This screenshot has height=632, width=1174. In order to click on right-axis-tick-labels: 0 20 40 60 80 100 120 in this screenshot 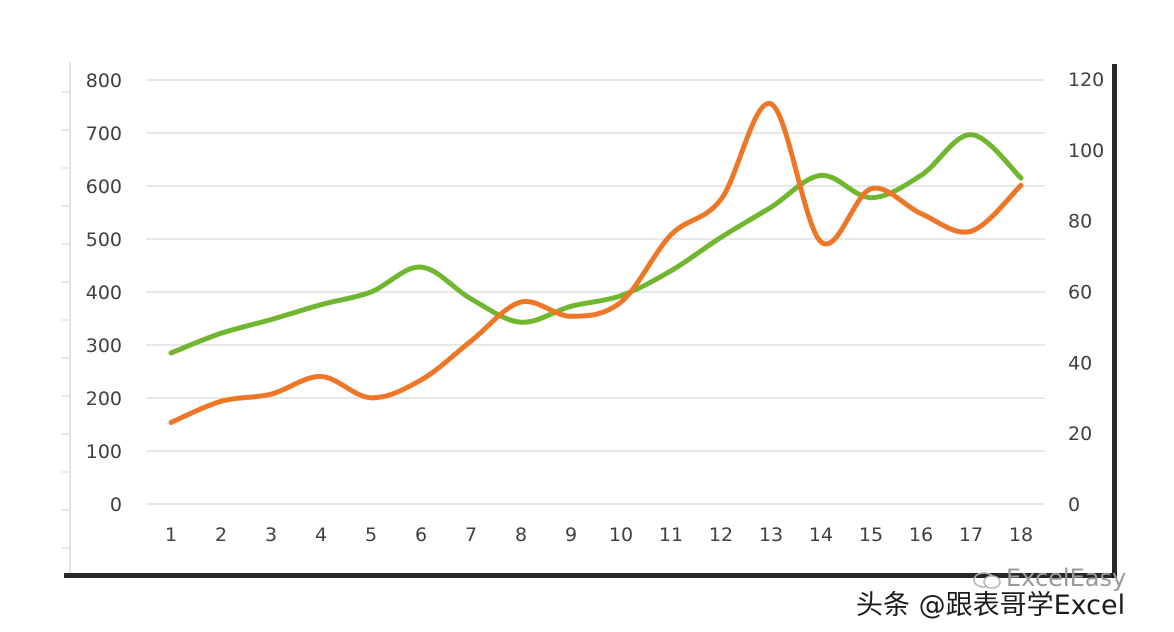, I will do `click(1086, 292)`.